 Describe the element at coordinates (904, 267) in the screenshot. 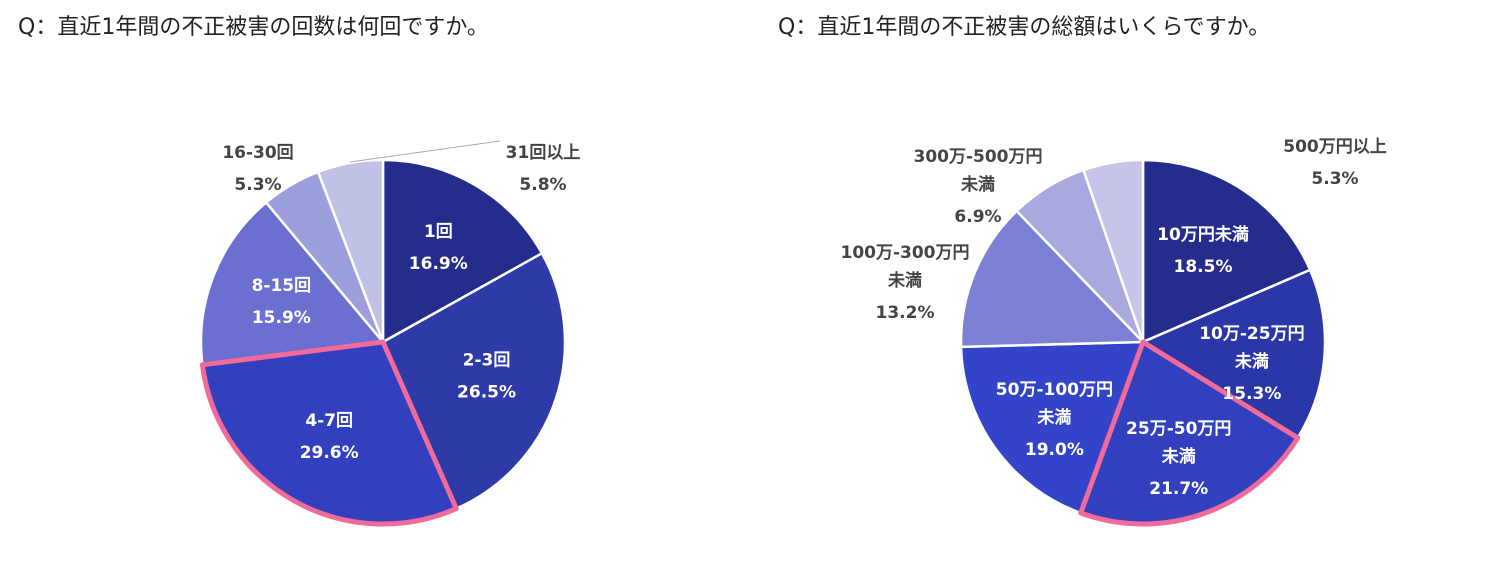

I see `slice-label: 100万-300万円未満` at that location.